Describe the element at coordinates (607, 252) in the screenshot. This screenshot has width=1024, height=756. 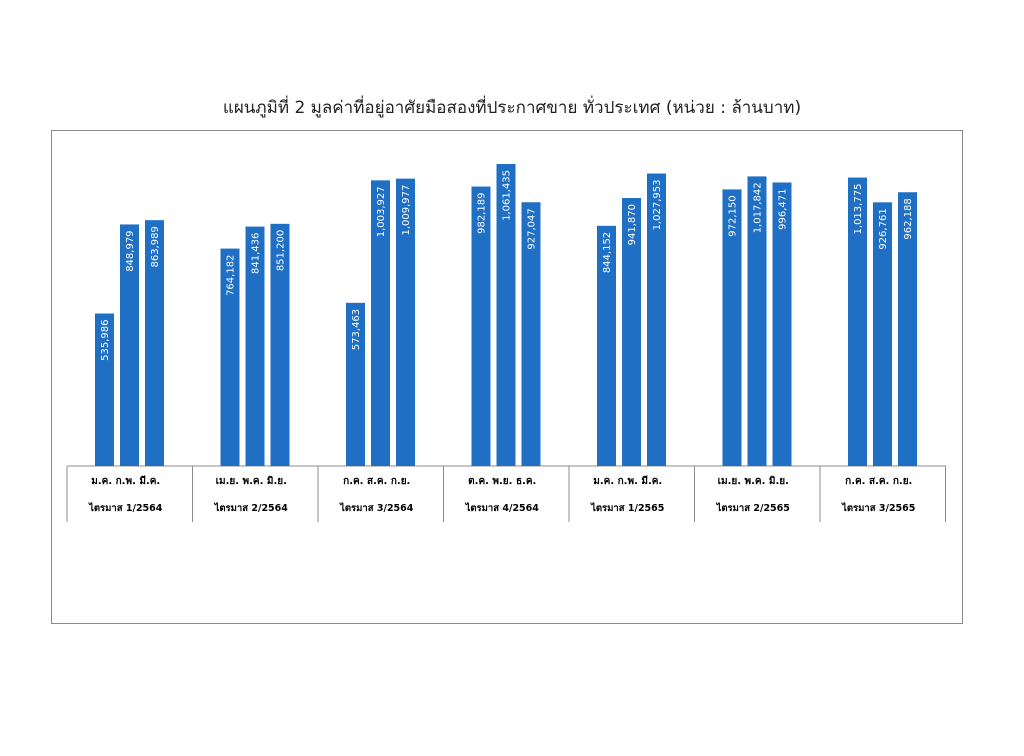
I see `data-label: 844,152` at that location.